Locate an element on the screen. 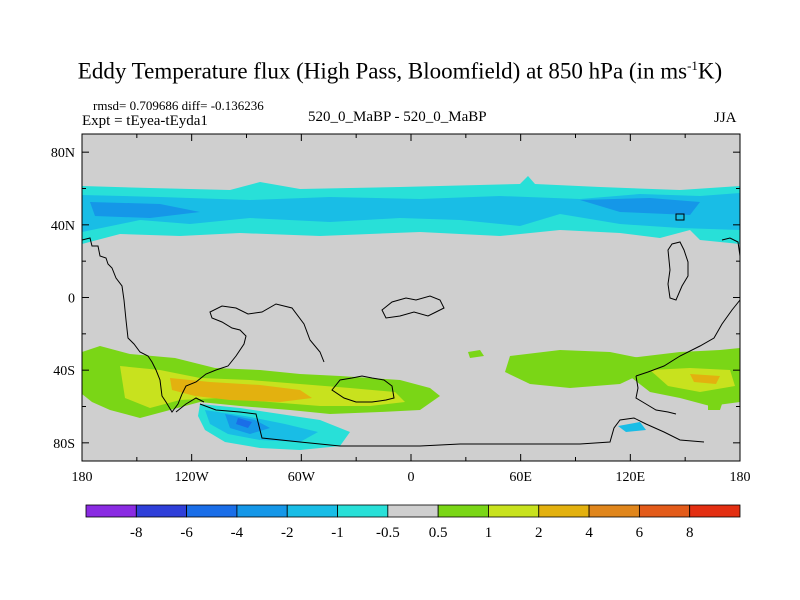 The width and height of the screenshot is (800, 600). case-label: 520_0_MaBP - 520_0_MaBP is located at coordinates (397, 117).